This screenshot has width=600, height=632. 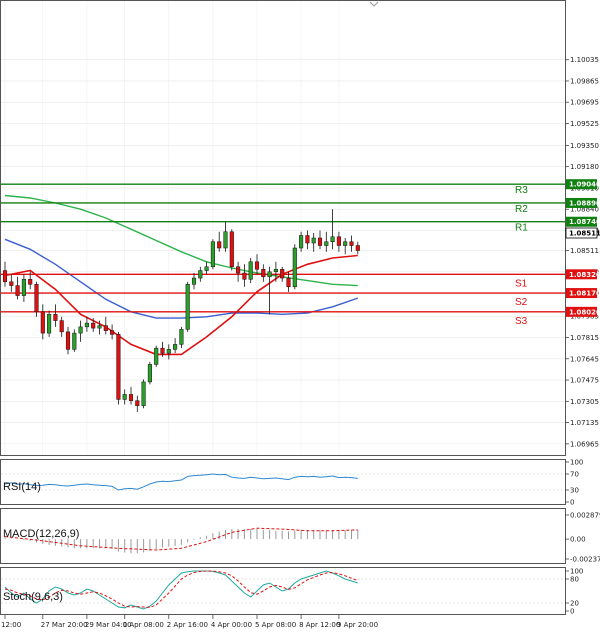 I want to click on level-name-s1: S1, so click(x=521, y=283).